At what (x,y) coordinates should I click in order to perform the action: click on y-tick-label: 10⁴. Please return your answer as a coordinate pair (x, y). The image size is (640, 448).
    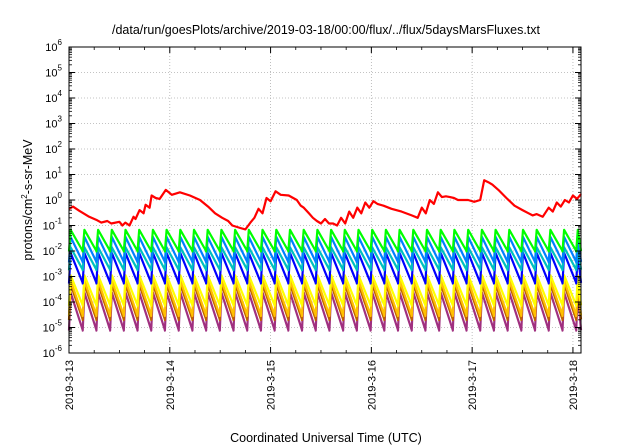
    Looking at the image, I should click on (53, 97).